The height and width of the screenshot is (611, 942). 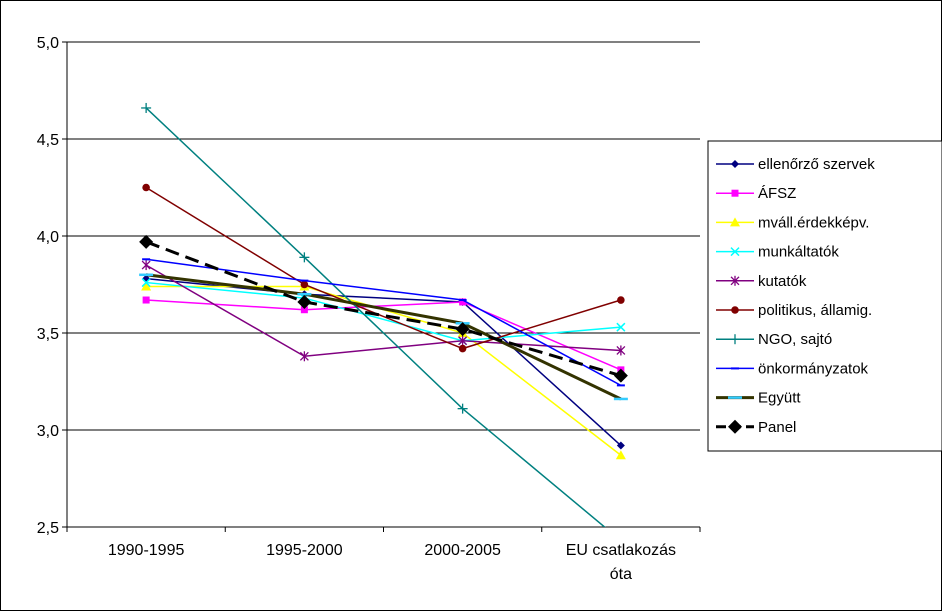 What do you see at coordinates (146, 550) in the screenshot?
I see `x-tick-label: 1990-1995` at bounding box center [146, 550].